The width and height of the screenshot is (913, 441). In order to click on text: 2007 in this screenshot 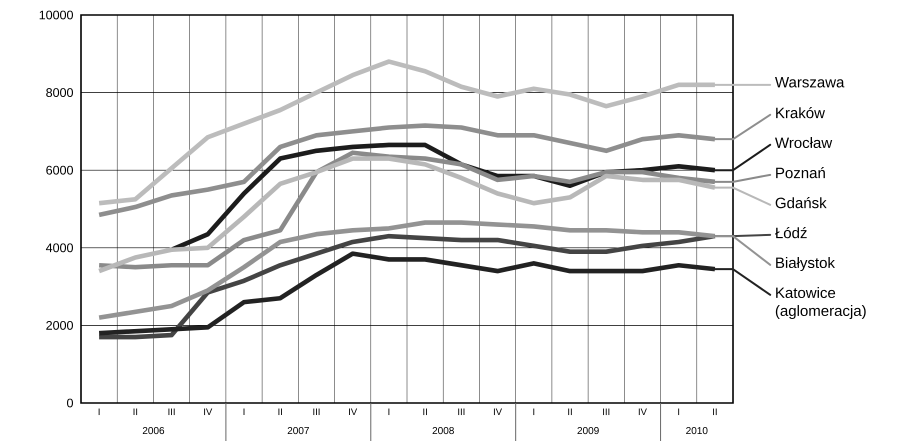, I will do `click(298, 430)`.